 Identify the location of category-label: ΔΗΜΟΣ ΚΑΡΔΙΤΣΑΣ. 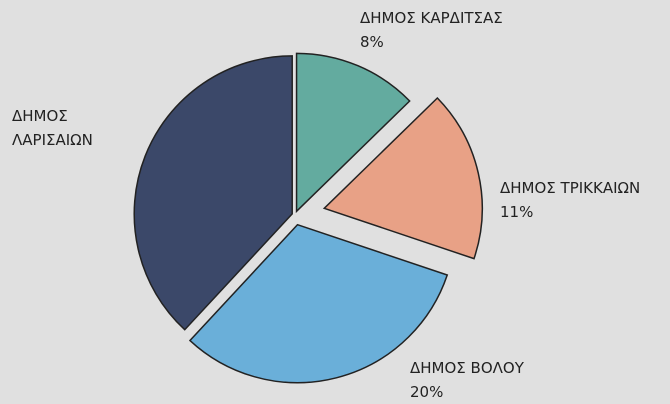
(431, 18).